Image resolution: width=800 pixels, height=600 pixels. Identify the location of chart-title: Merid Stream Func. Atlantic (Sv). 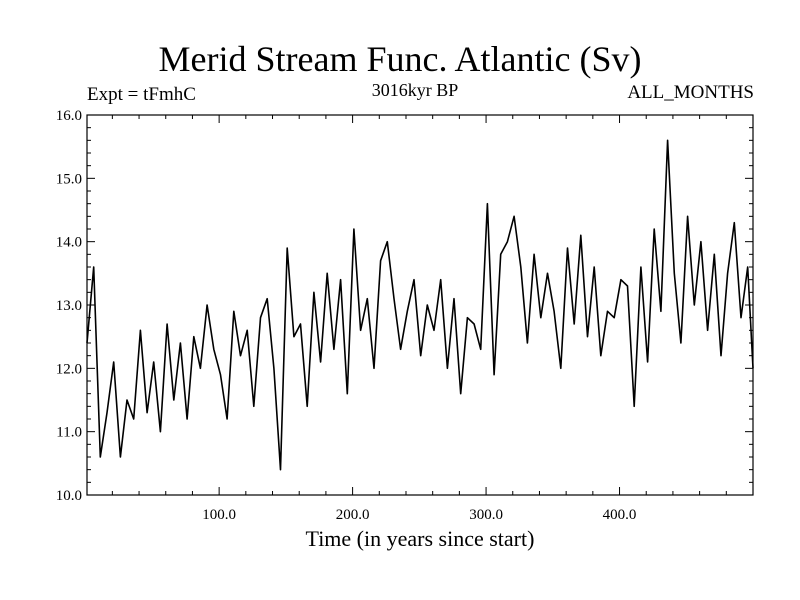
(400, 59).